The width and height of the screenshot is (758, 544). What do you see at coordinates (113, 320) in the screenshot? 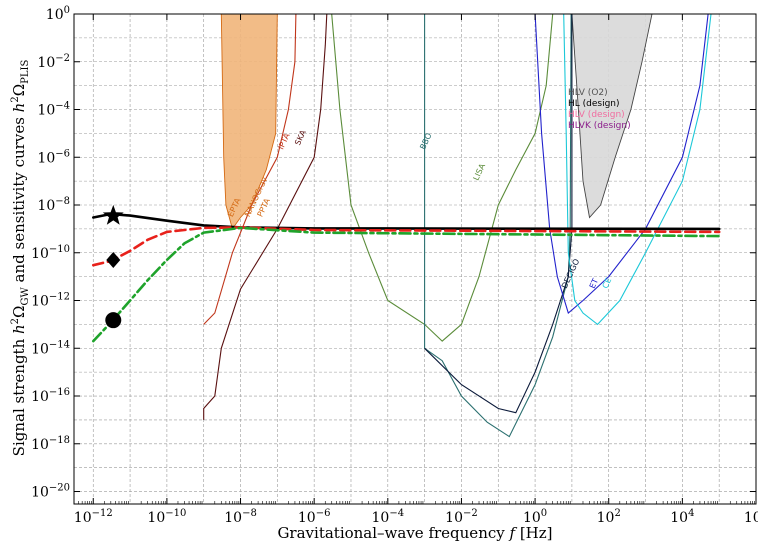
I see `circle-marker` at bounding box center [113, 320].